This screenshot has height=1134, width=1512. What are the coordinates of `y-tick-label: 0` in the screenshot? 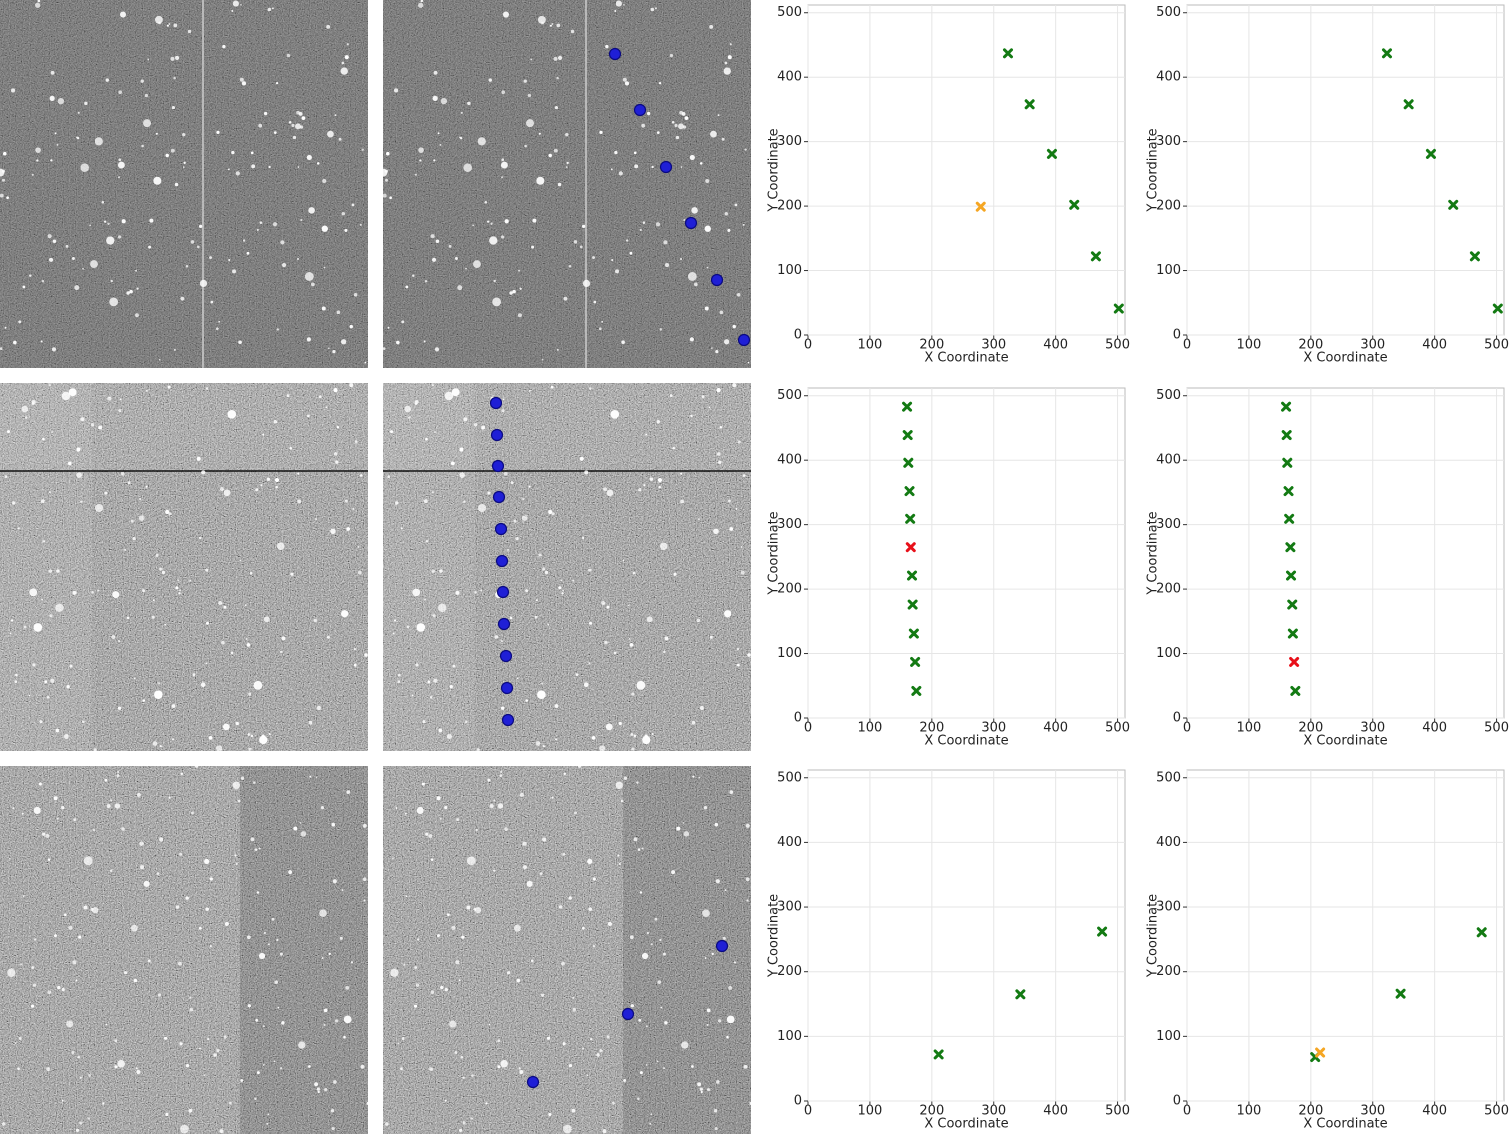 It's located at (798, 335).